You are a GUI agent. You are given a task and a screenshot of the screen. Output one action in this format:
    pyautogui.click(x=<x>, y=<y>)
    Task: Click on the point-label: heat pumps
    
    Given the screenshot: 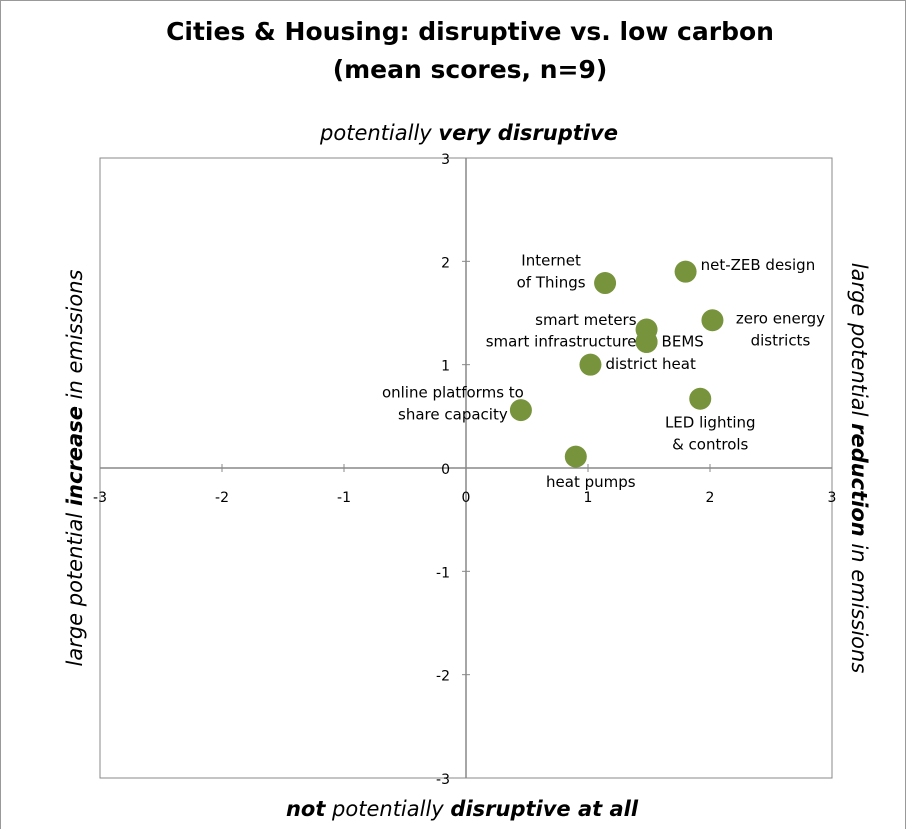 What is the action you would take?
    pyautogui.click(x=591, y=482)
    